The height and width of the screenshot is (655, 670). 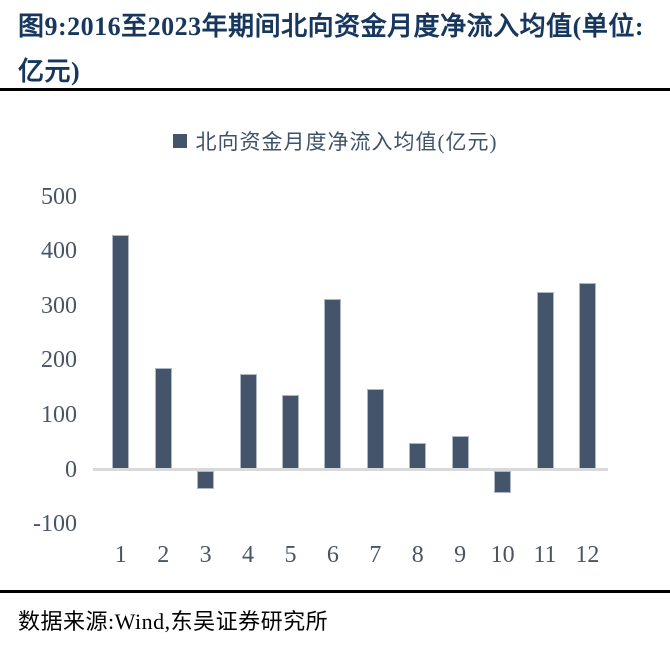 I want to click on figure-title: 图9:2016至2023年期间北向资金月度净流入均值(单位:亿元), so click(x=331, y=49).